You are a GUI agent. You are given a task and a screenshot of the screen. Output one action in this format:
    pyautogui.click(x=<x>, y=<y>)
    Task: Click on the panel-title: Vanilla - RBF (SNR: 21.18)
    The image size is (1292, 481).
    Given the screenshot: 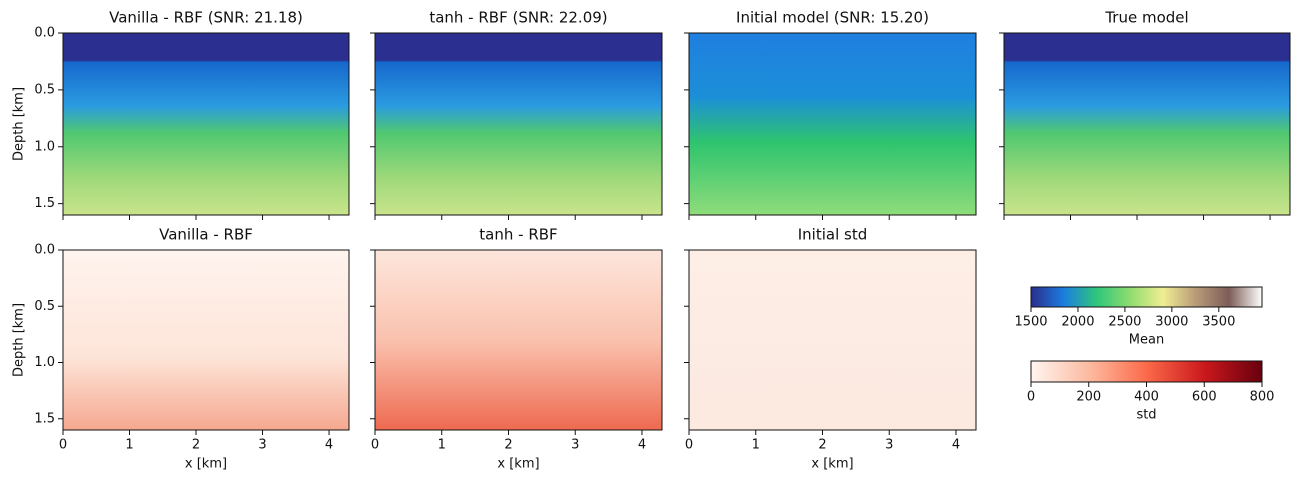 What is the action you would take?
    pyautogui.click(x=206, y=18)
    